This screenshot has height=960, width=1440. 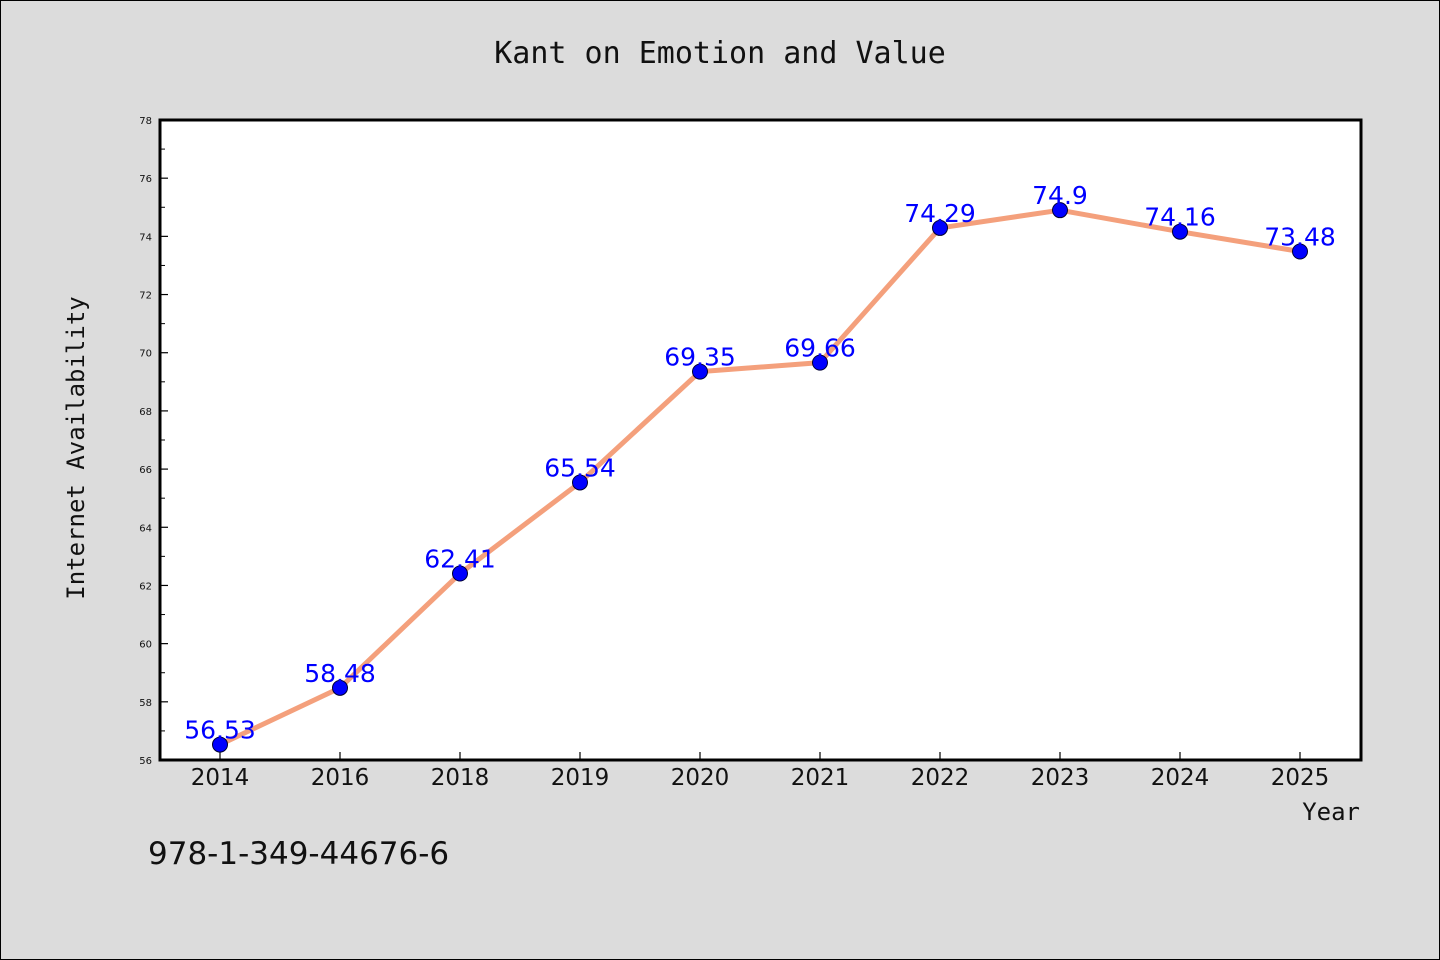 I want to click on data-label: 58.48, so click(x=340, y=673).